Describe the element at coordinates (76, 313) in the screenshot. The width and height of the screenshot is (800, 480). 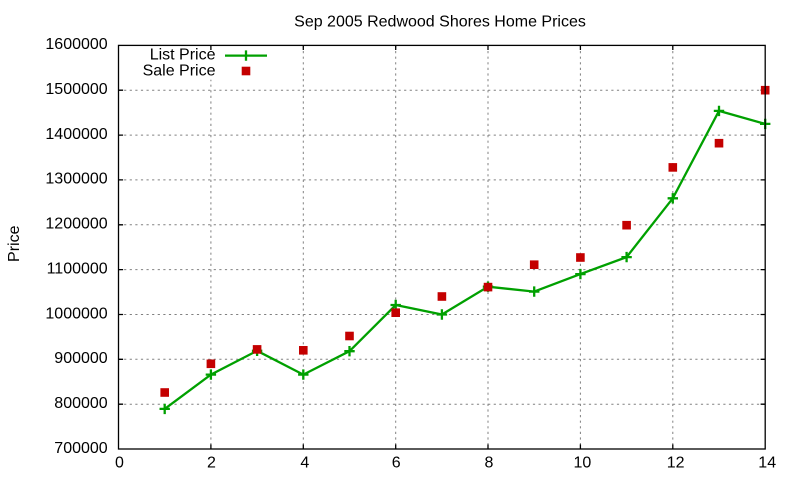
I see `svg-text: 1000000` at that location.